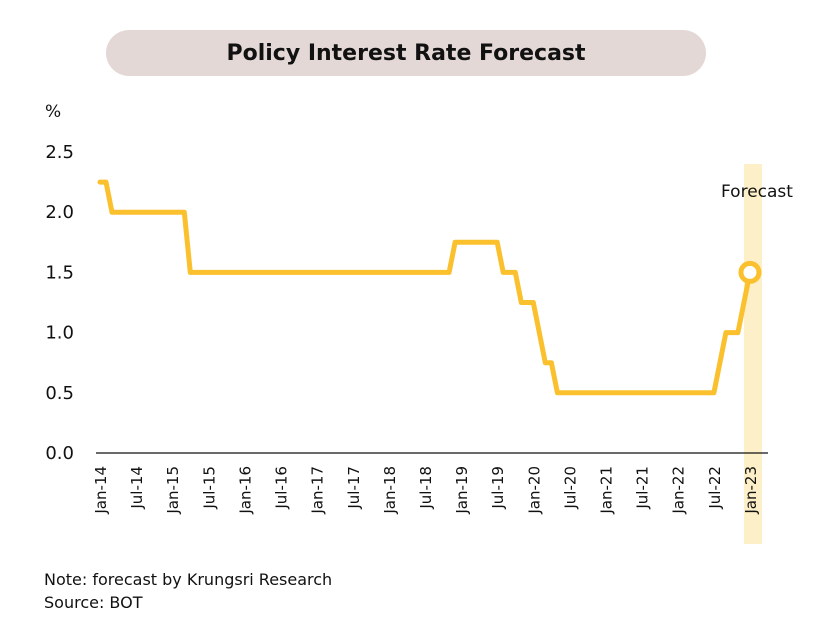  I want to click on y-tick-label: 0.5, so click(59, 393).